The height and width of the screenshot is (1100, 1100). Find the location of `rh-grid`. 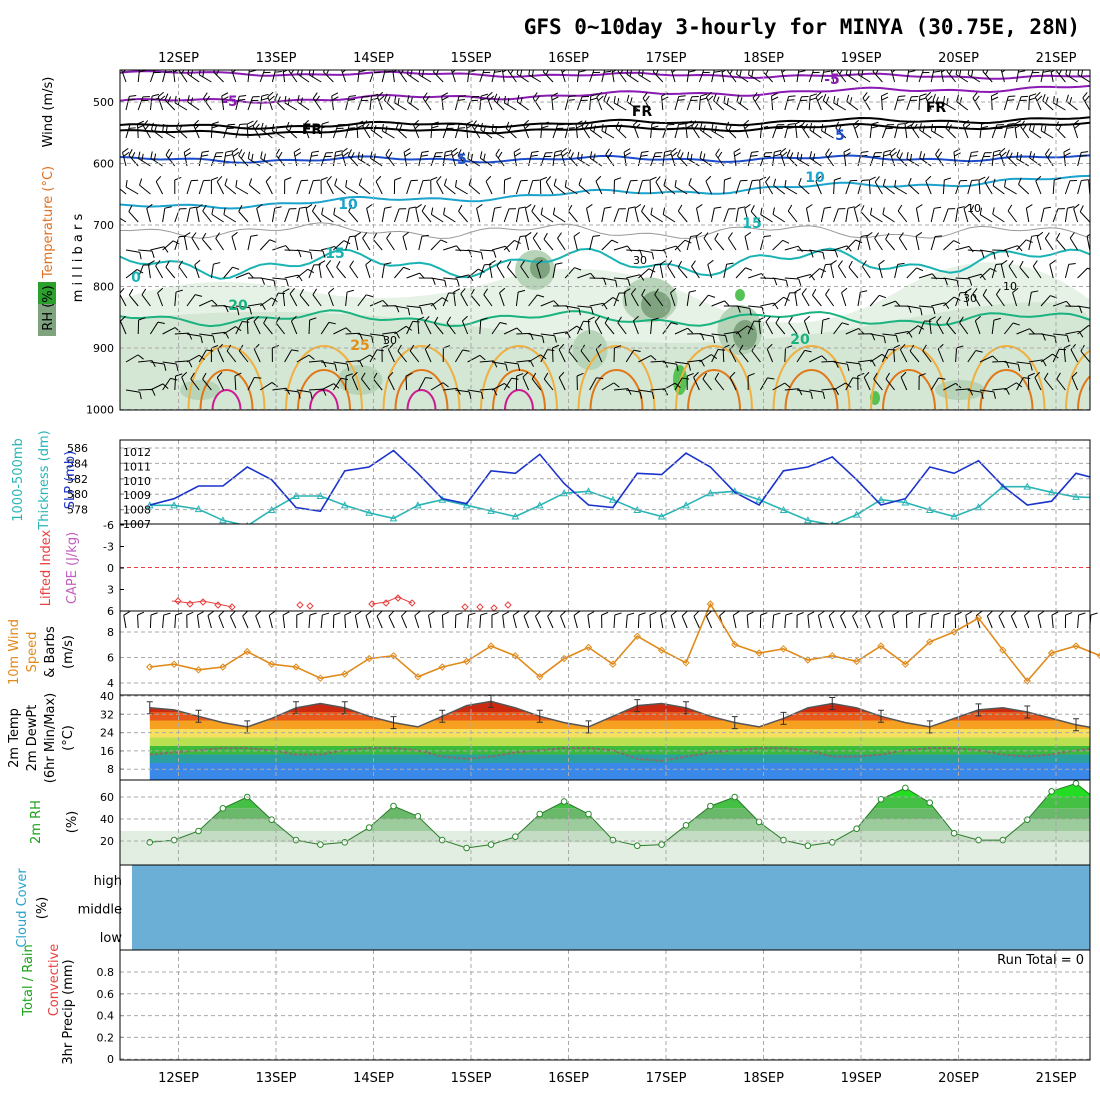

rh-grid is located at coordinates (617, 822).